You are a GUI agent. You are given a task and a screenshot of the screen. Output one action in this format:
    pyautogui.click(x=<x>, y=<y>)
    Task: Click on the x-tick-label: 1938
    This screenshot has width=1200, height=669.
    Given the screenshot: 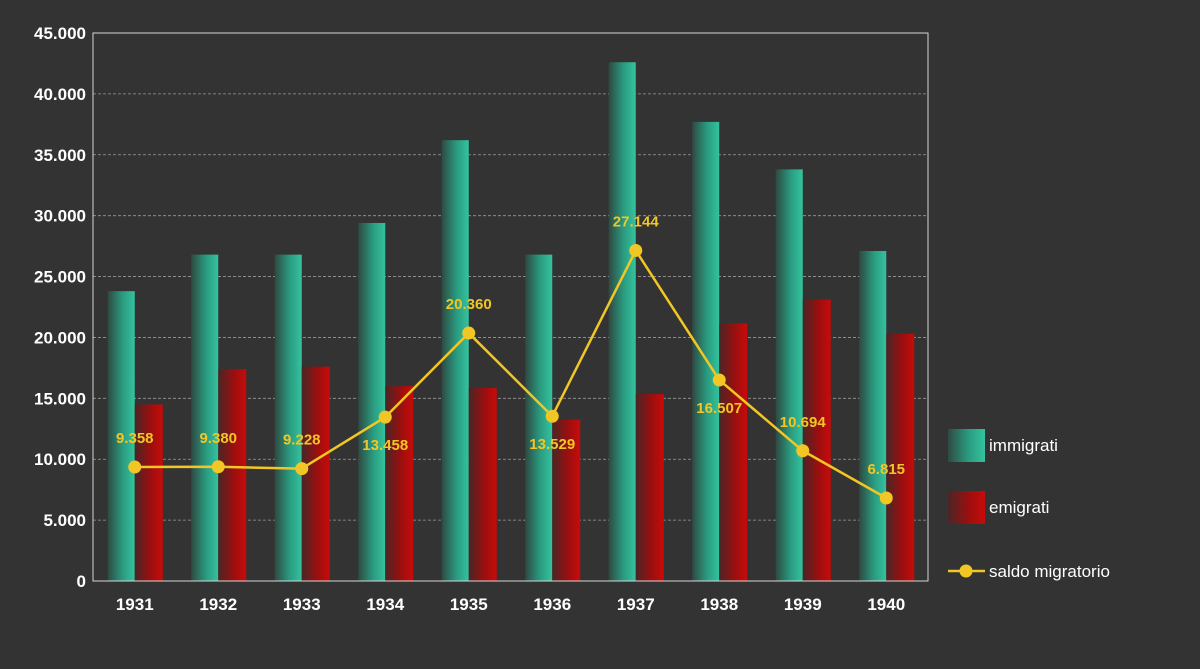 What is the action you would take?
    pyautogui.click(x=719, y=604)
    